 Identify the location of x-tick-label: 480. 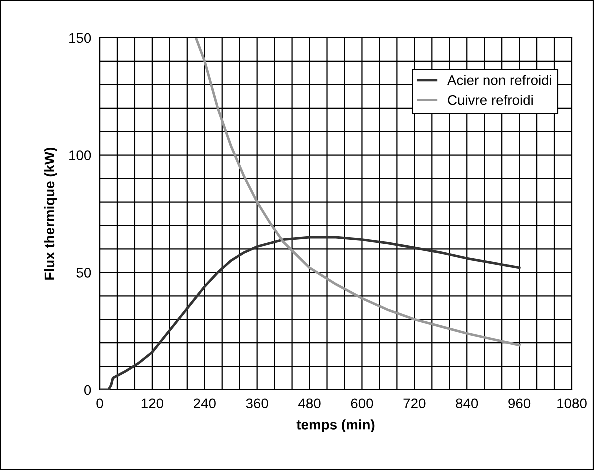
(309, 403).